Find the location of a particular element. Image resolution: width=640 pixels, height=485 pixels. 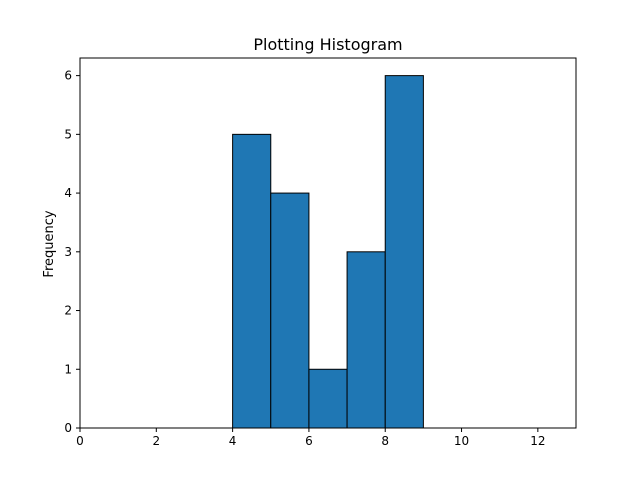

y-tick-label: 0 is located at coordinates (68, 428).